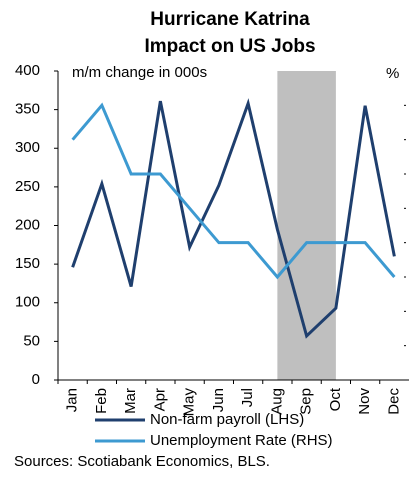  Describe the element at coordinates (189, 402) in the screenshot. I see `x-tick-label: May` at that location.